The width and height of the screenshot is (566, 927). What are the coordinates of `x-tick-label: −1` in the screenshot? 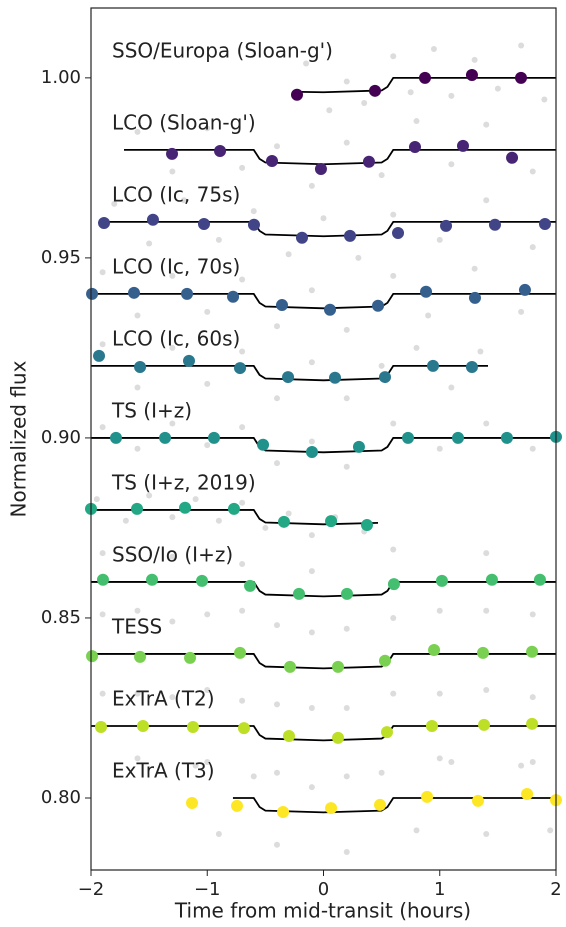 It's located at (207, 889).